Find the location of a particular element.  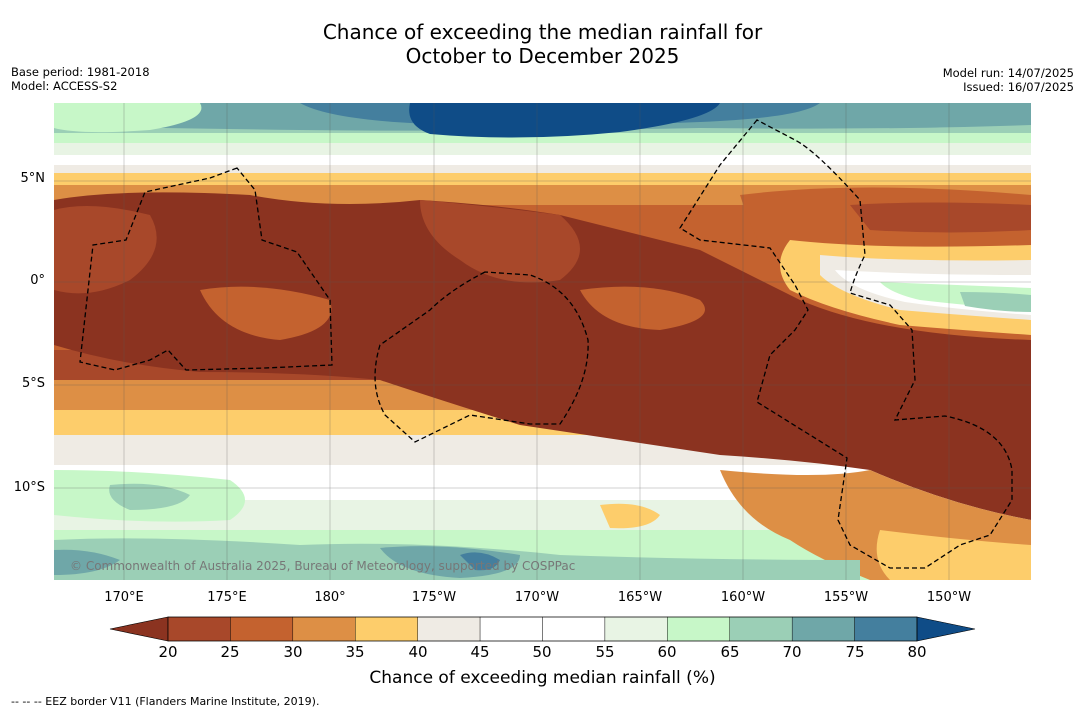

colorbar-tick: 60 is located at coordinates (667, 652).